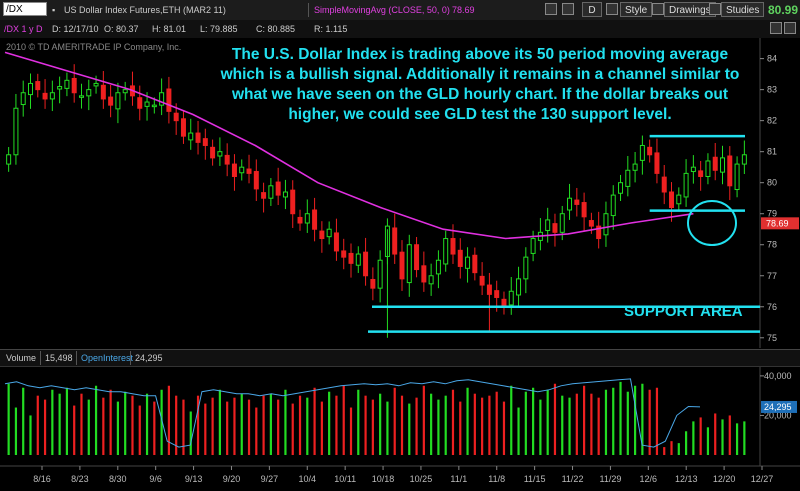 This screenshot has width=800, height=491. Describe the element at coordinates (776, 28) in the screenshot. I see `collapse-icon` at that location.